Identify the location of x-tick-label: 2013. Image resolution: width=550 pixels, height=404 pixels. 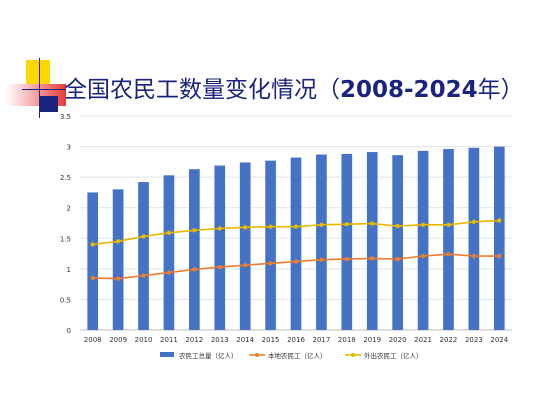
(220, 340).